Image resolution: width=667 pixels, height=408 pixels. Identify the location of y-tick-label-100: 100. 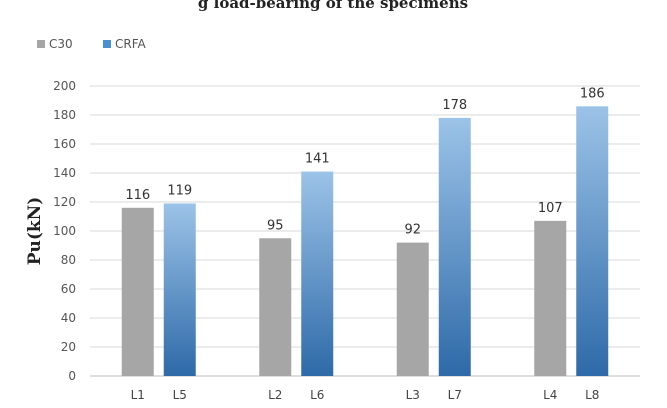
(64, 231).